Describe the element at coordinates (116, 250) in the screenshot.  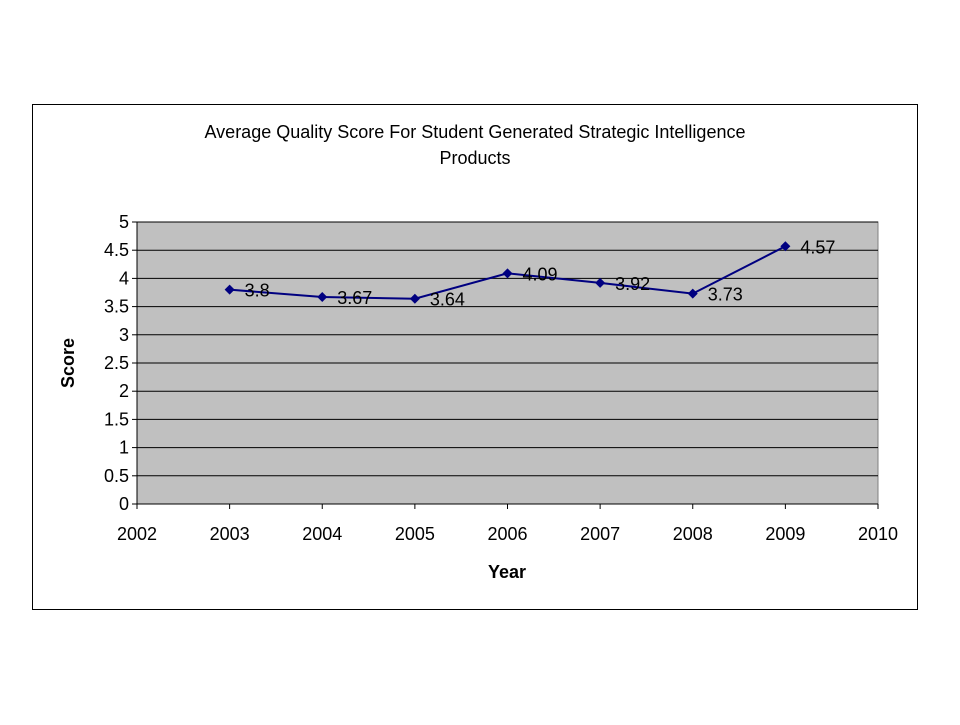
I see `y-tick-label: 4.5` at that location.